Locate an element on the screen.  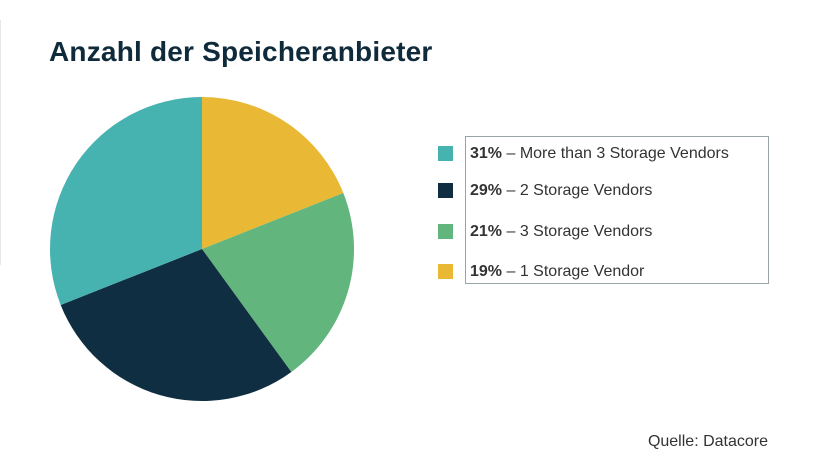
legend-label-more-than-3: More than 3 Storage Vendors is located at coordinates (624, 153).